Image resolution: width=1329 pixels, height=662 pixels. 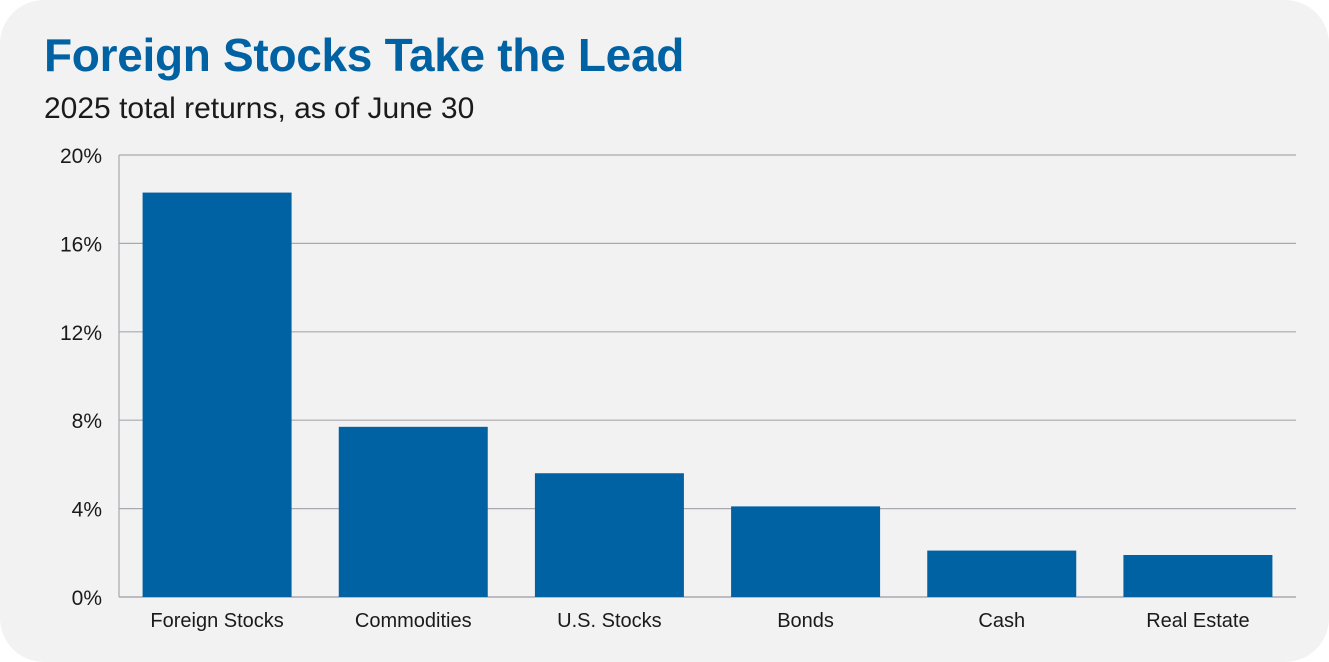 I want to click on x-tick-label: Bonds, so click(x=805, y=621).